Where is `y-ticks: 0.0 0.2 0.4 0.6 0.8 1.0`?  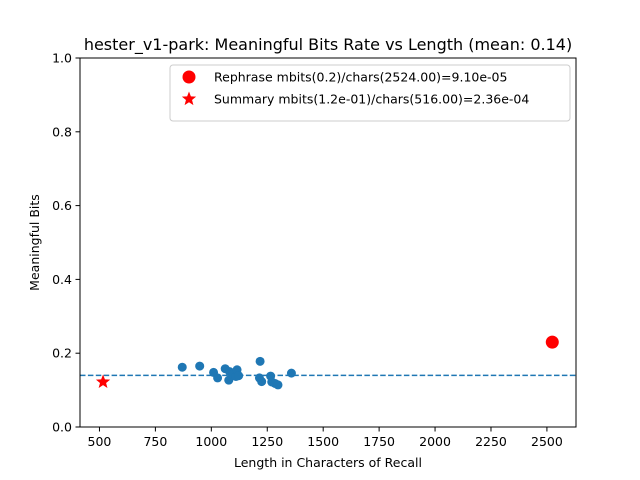 y-ticks: 0.0 0.2 0.4 0.6 0.8 1.0 is located at coordinates (66, 243).